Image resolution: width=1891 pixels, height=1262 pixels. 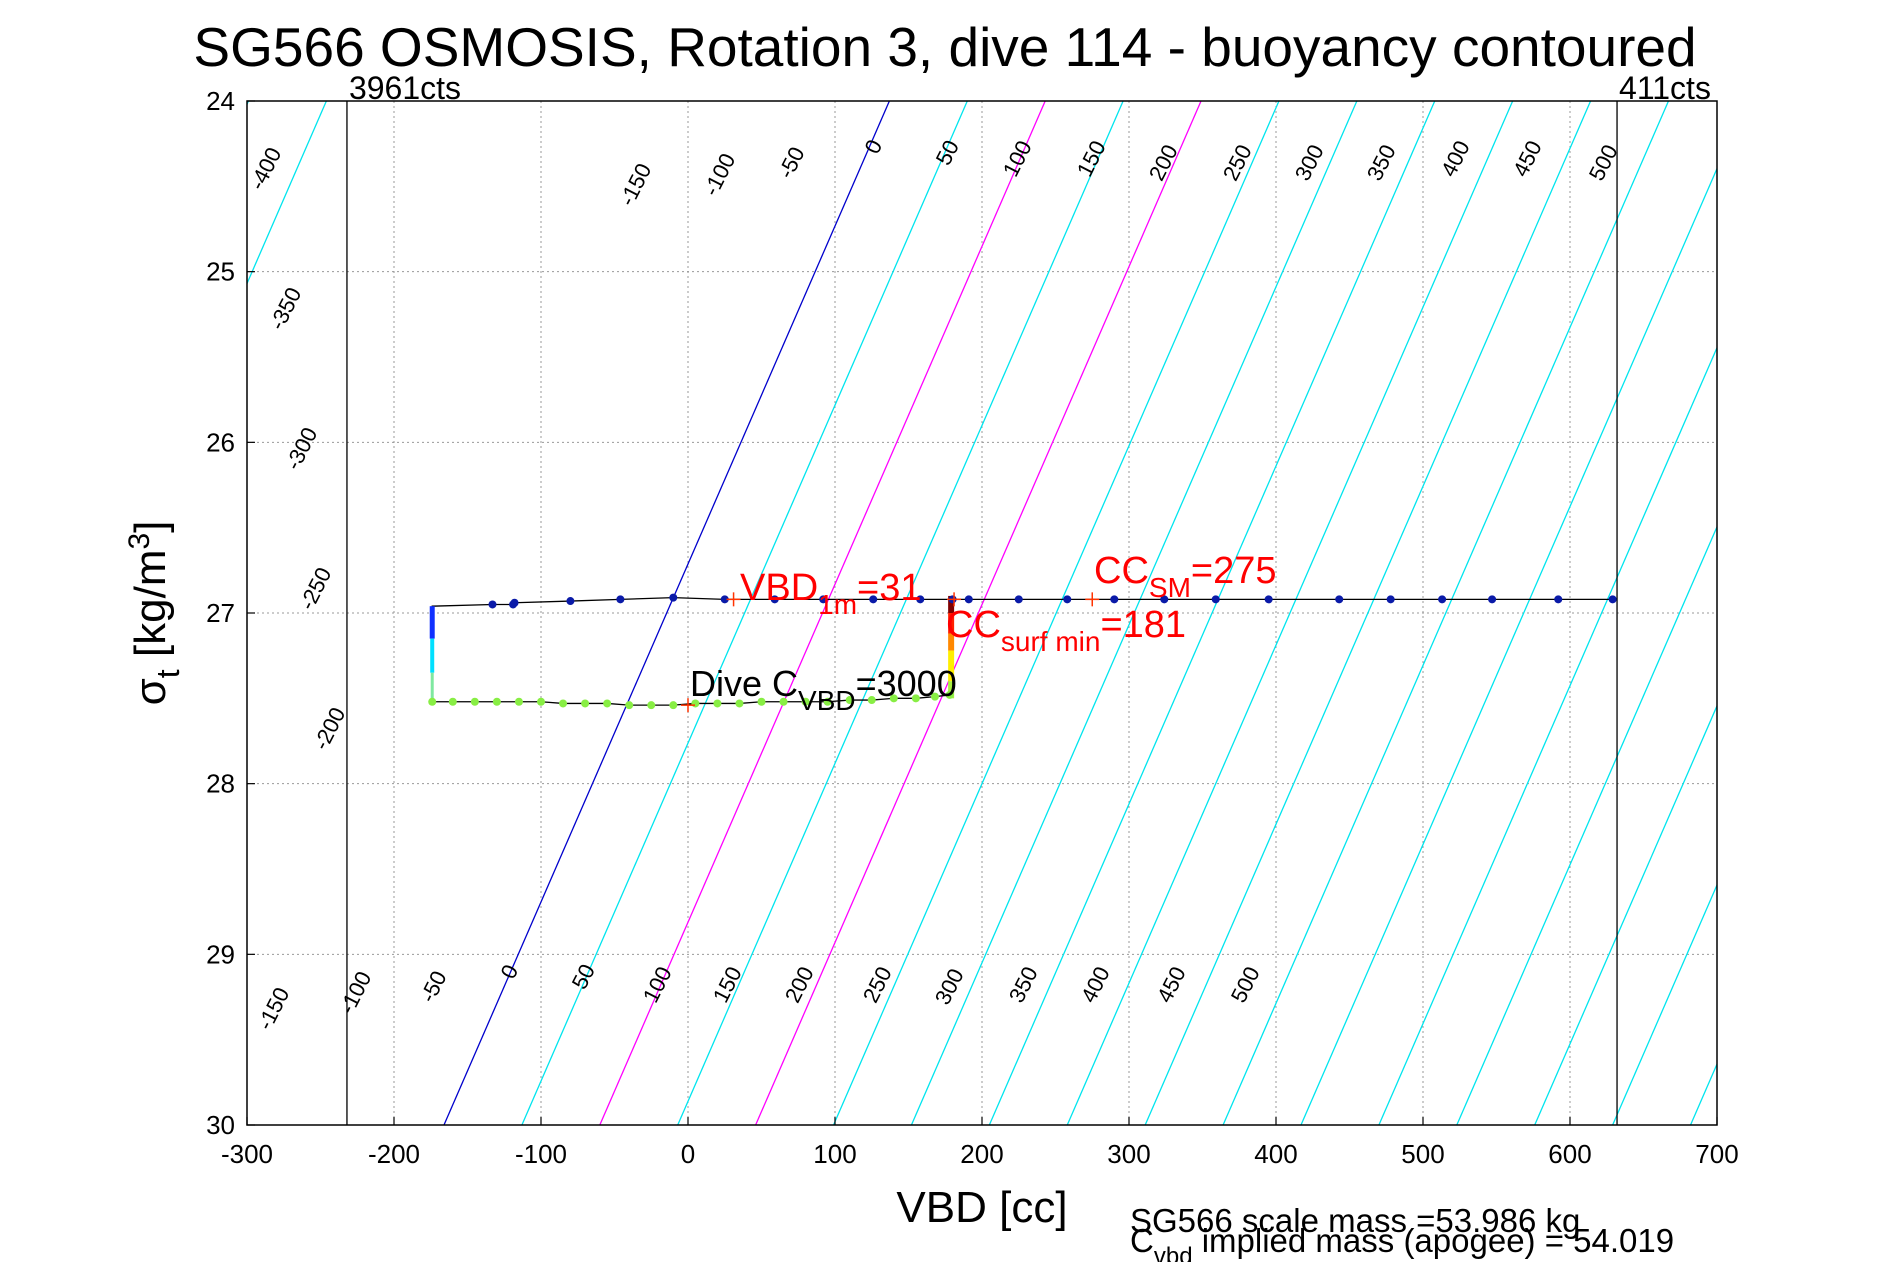 What do you see at coordinates (394, 1154) in the screenshot?
I see `x-tick-label: -200` at bounding box center [394, 1154].